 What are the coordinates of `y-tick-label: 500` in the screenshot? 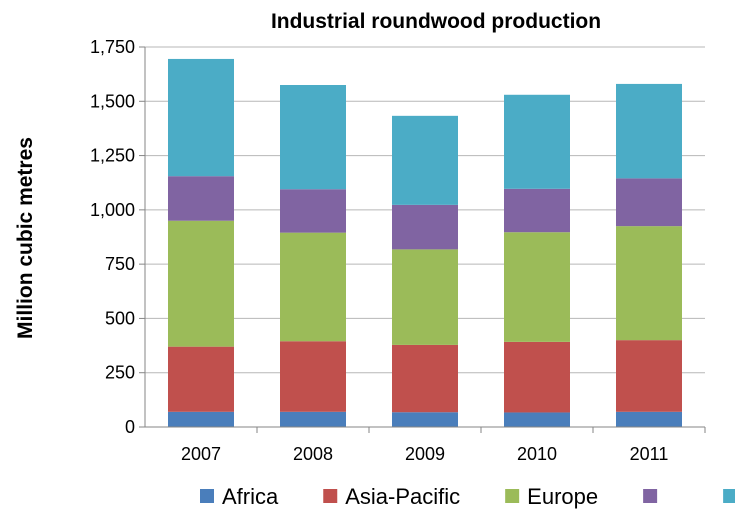 It's located at (120, 318).